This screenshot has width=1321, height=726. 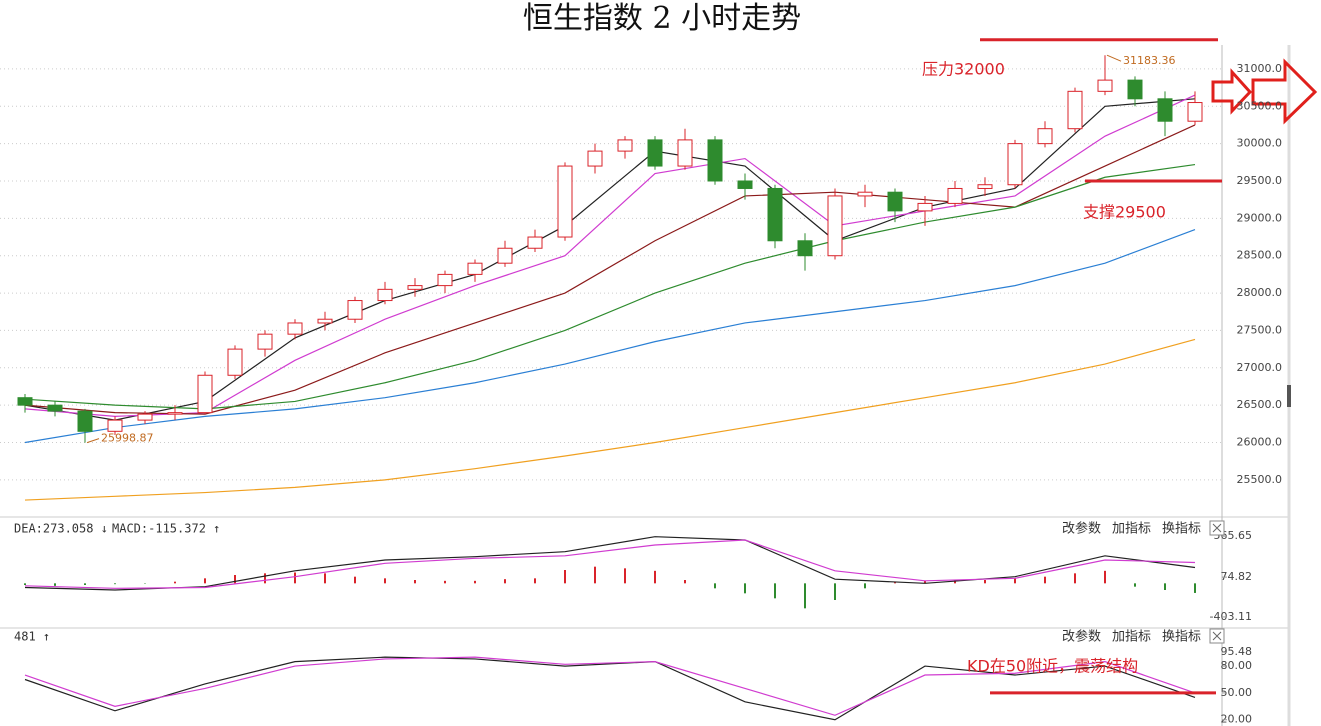 What do you see at coordinates (963, 69) in the screenshot?
I see `annotation: 压力32000` at bounding box center [963, 69].